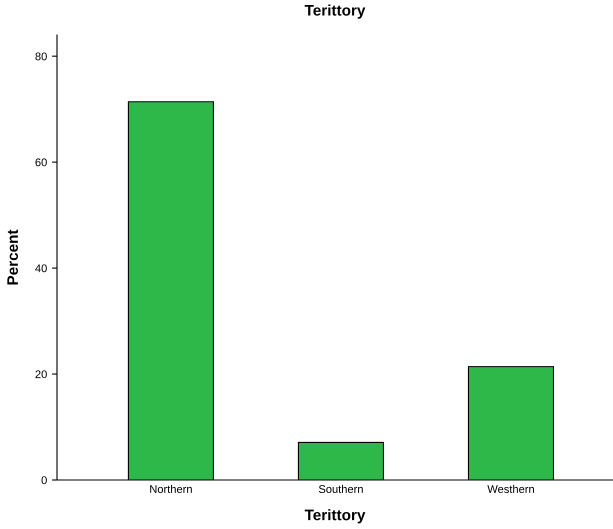 Image resolution: width=613 pixels, height=529 pixels. Describe the element at coordinates (41, 56) in the screenshot. I see `y-tick-label: 80` at that location.